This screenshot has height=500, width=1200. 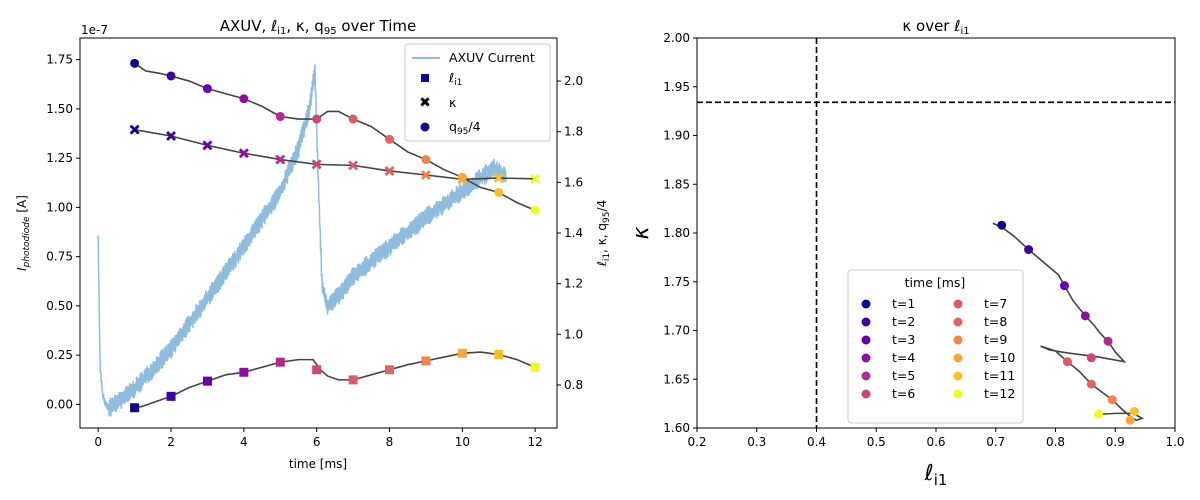 I want to click on y-tick-label: 2.00, so click(x=676, y=38).